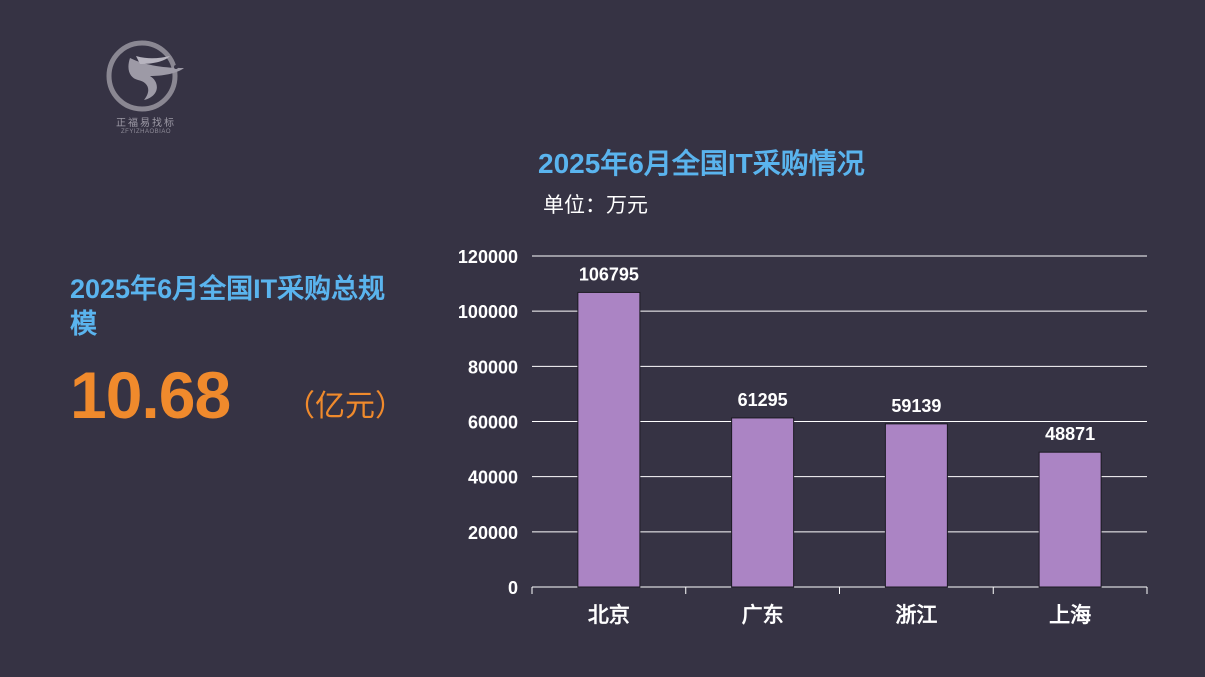 The image size is (1205, 677). What do you see at coordinates (493, 478) in the screenshot?
I see `y-tick-label: 40000` at bounding box center [493, 478].